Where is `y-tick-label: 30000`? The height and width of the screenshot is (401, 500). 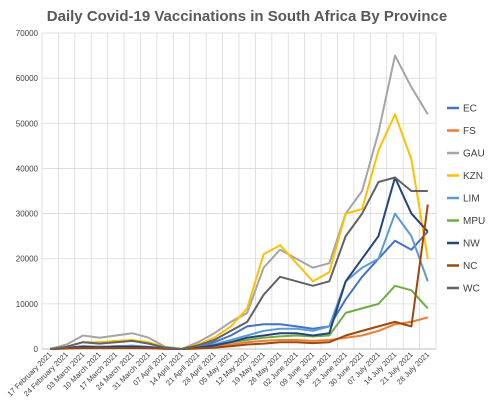
y-tick-label: 30000 is located at coordinates (27, 214).